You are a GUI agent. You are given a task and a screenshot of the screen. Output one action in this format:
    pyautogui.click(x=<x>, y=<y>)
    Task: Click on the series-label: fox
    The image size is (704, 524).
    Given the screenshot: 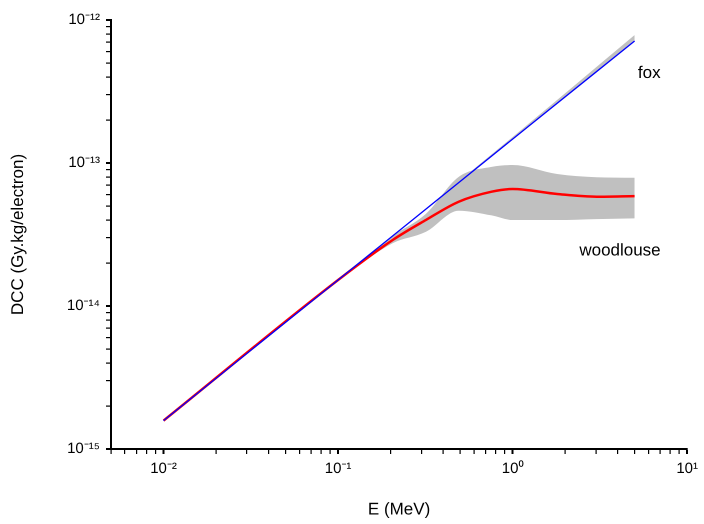 What is the action you would take?
    pyautogui.click(x=650, y=72)
    